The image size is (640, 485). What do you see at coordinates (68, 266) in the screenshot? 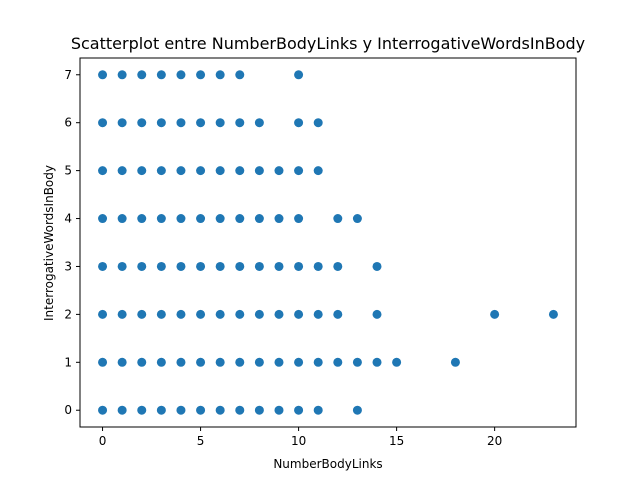
I see `y-tick-label: 3` at bounding box center [68, 266].